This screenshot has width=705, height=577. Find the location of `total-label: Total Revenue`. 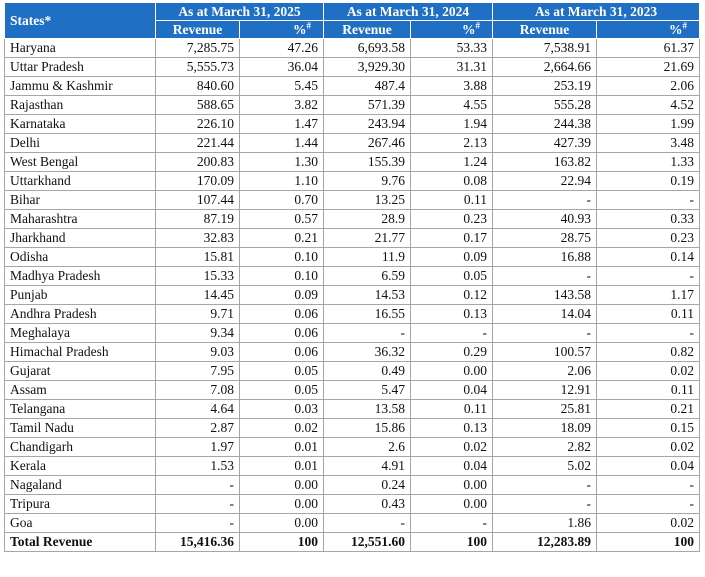

total-label: Total Revenue is located at coordinates (80, 542).